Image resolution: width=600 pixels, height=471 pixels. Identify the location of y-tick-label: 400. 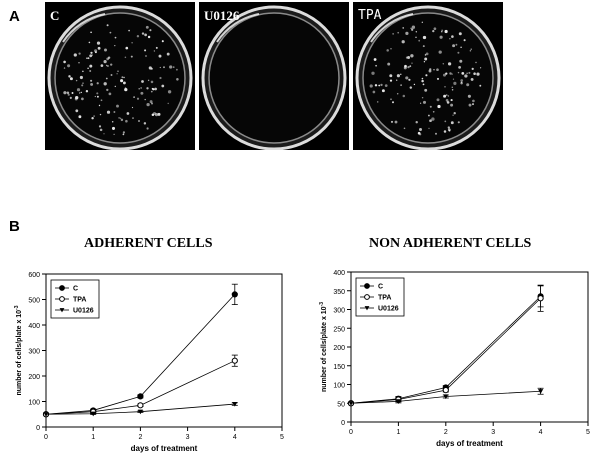
(339, 273).